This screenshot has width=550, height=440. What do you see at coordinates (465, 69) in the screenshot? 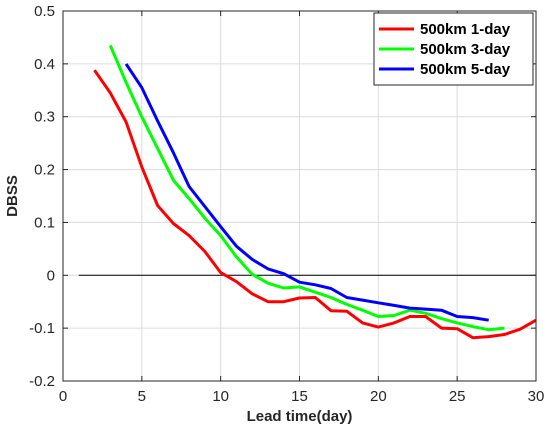
I see `legend-label-3: 500km 5-day` at bounding box center [465, 69].